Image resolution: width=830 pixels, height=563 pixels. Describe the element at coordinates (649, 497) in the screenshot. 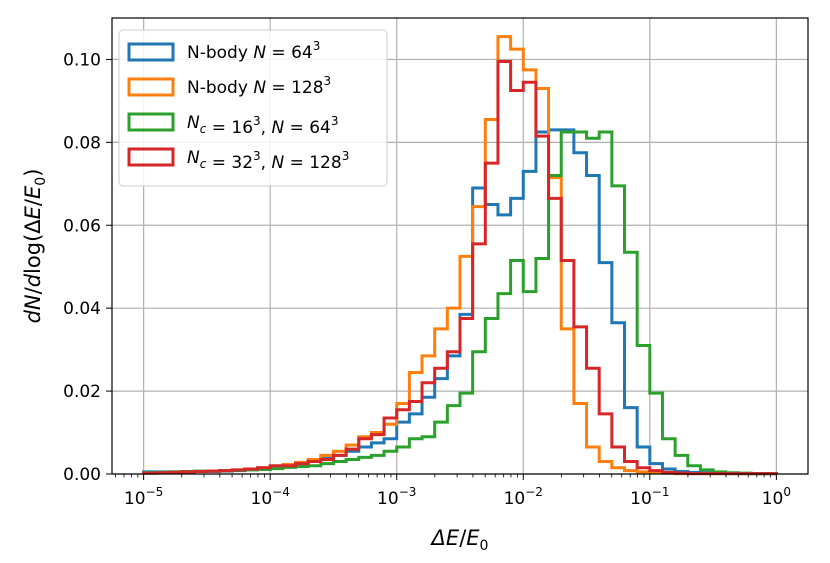

I see `x-tick-label: 10⁻¹` at that location.